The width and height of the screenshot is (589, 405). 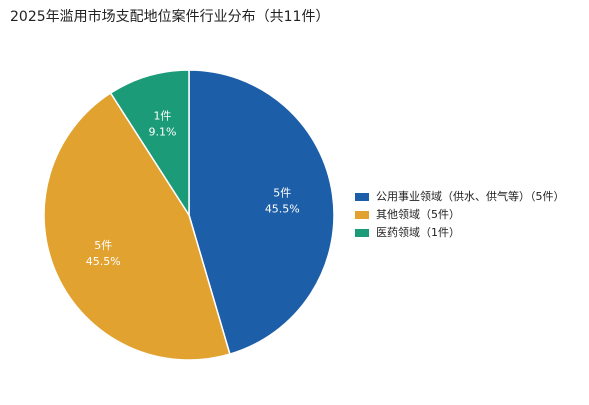 I want to click on legend-label: 医药领域（1件）, so click(x=418, y=232).